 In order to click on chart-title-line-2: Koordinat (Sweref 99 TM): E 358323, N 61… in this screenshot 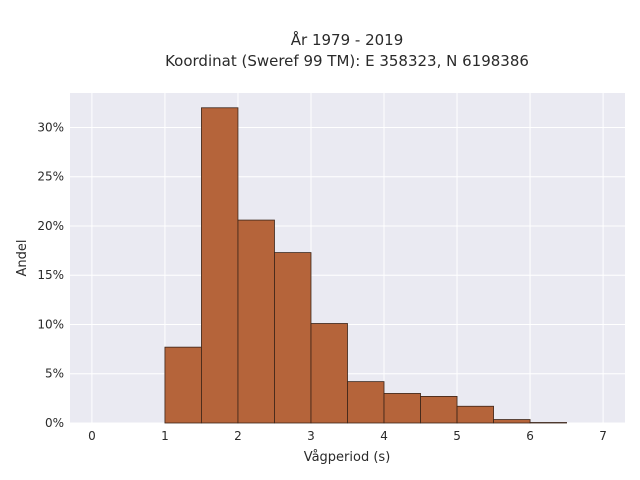, I will do `click(347, 61)`.